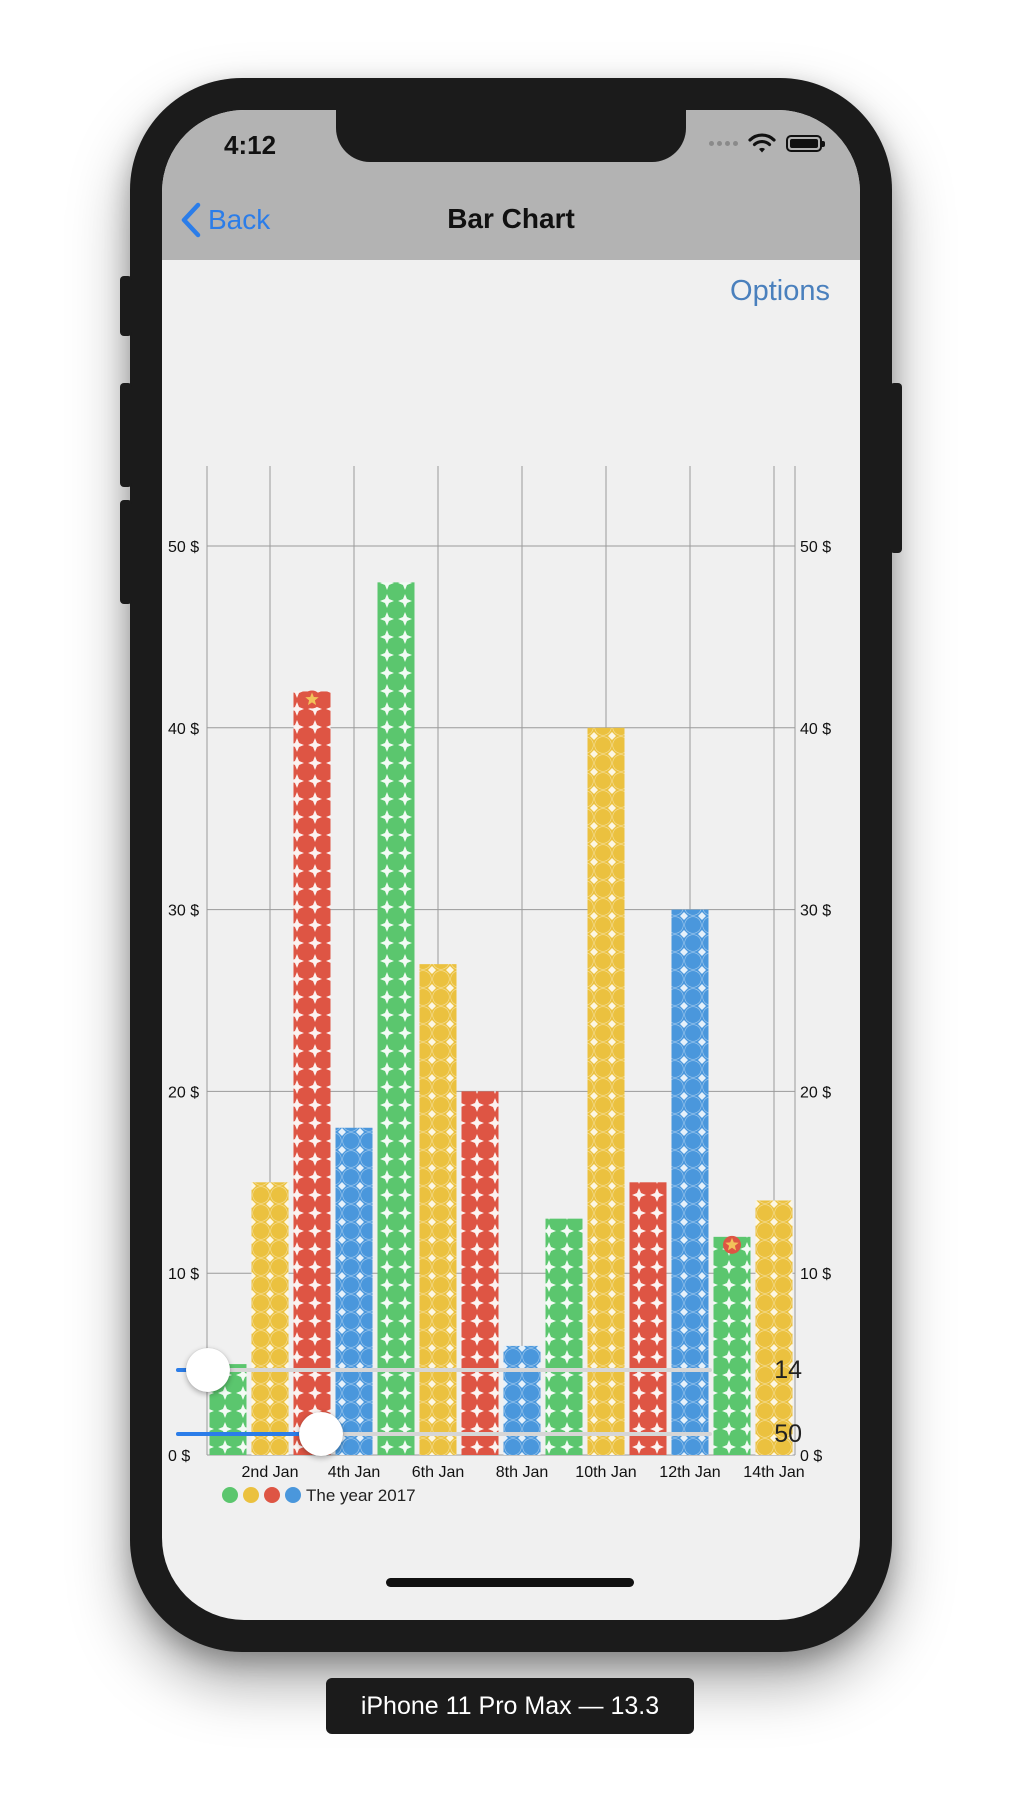 This screenshot has height=1802, width=1020. I want to click on bar-12th-jan, so click(690, 1182).